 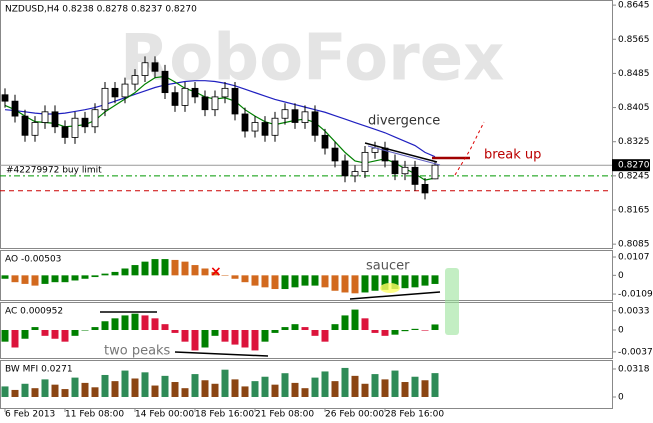 What do you see at coordinates (634, 142) in the screenshot?
I see `y-tick-label: 0.8325` at bounding box center [634, 142].